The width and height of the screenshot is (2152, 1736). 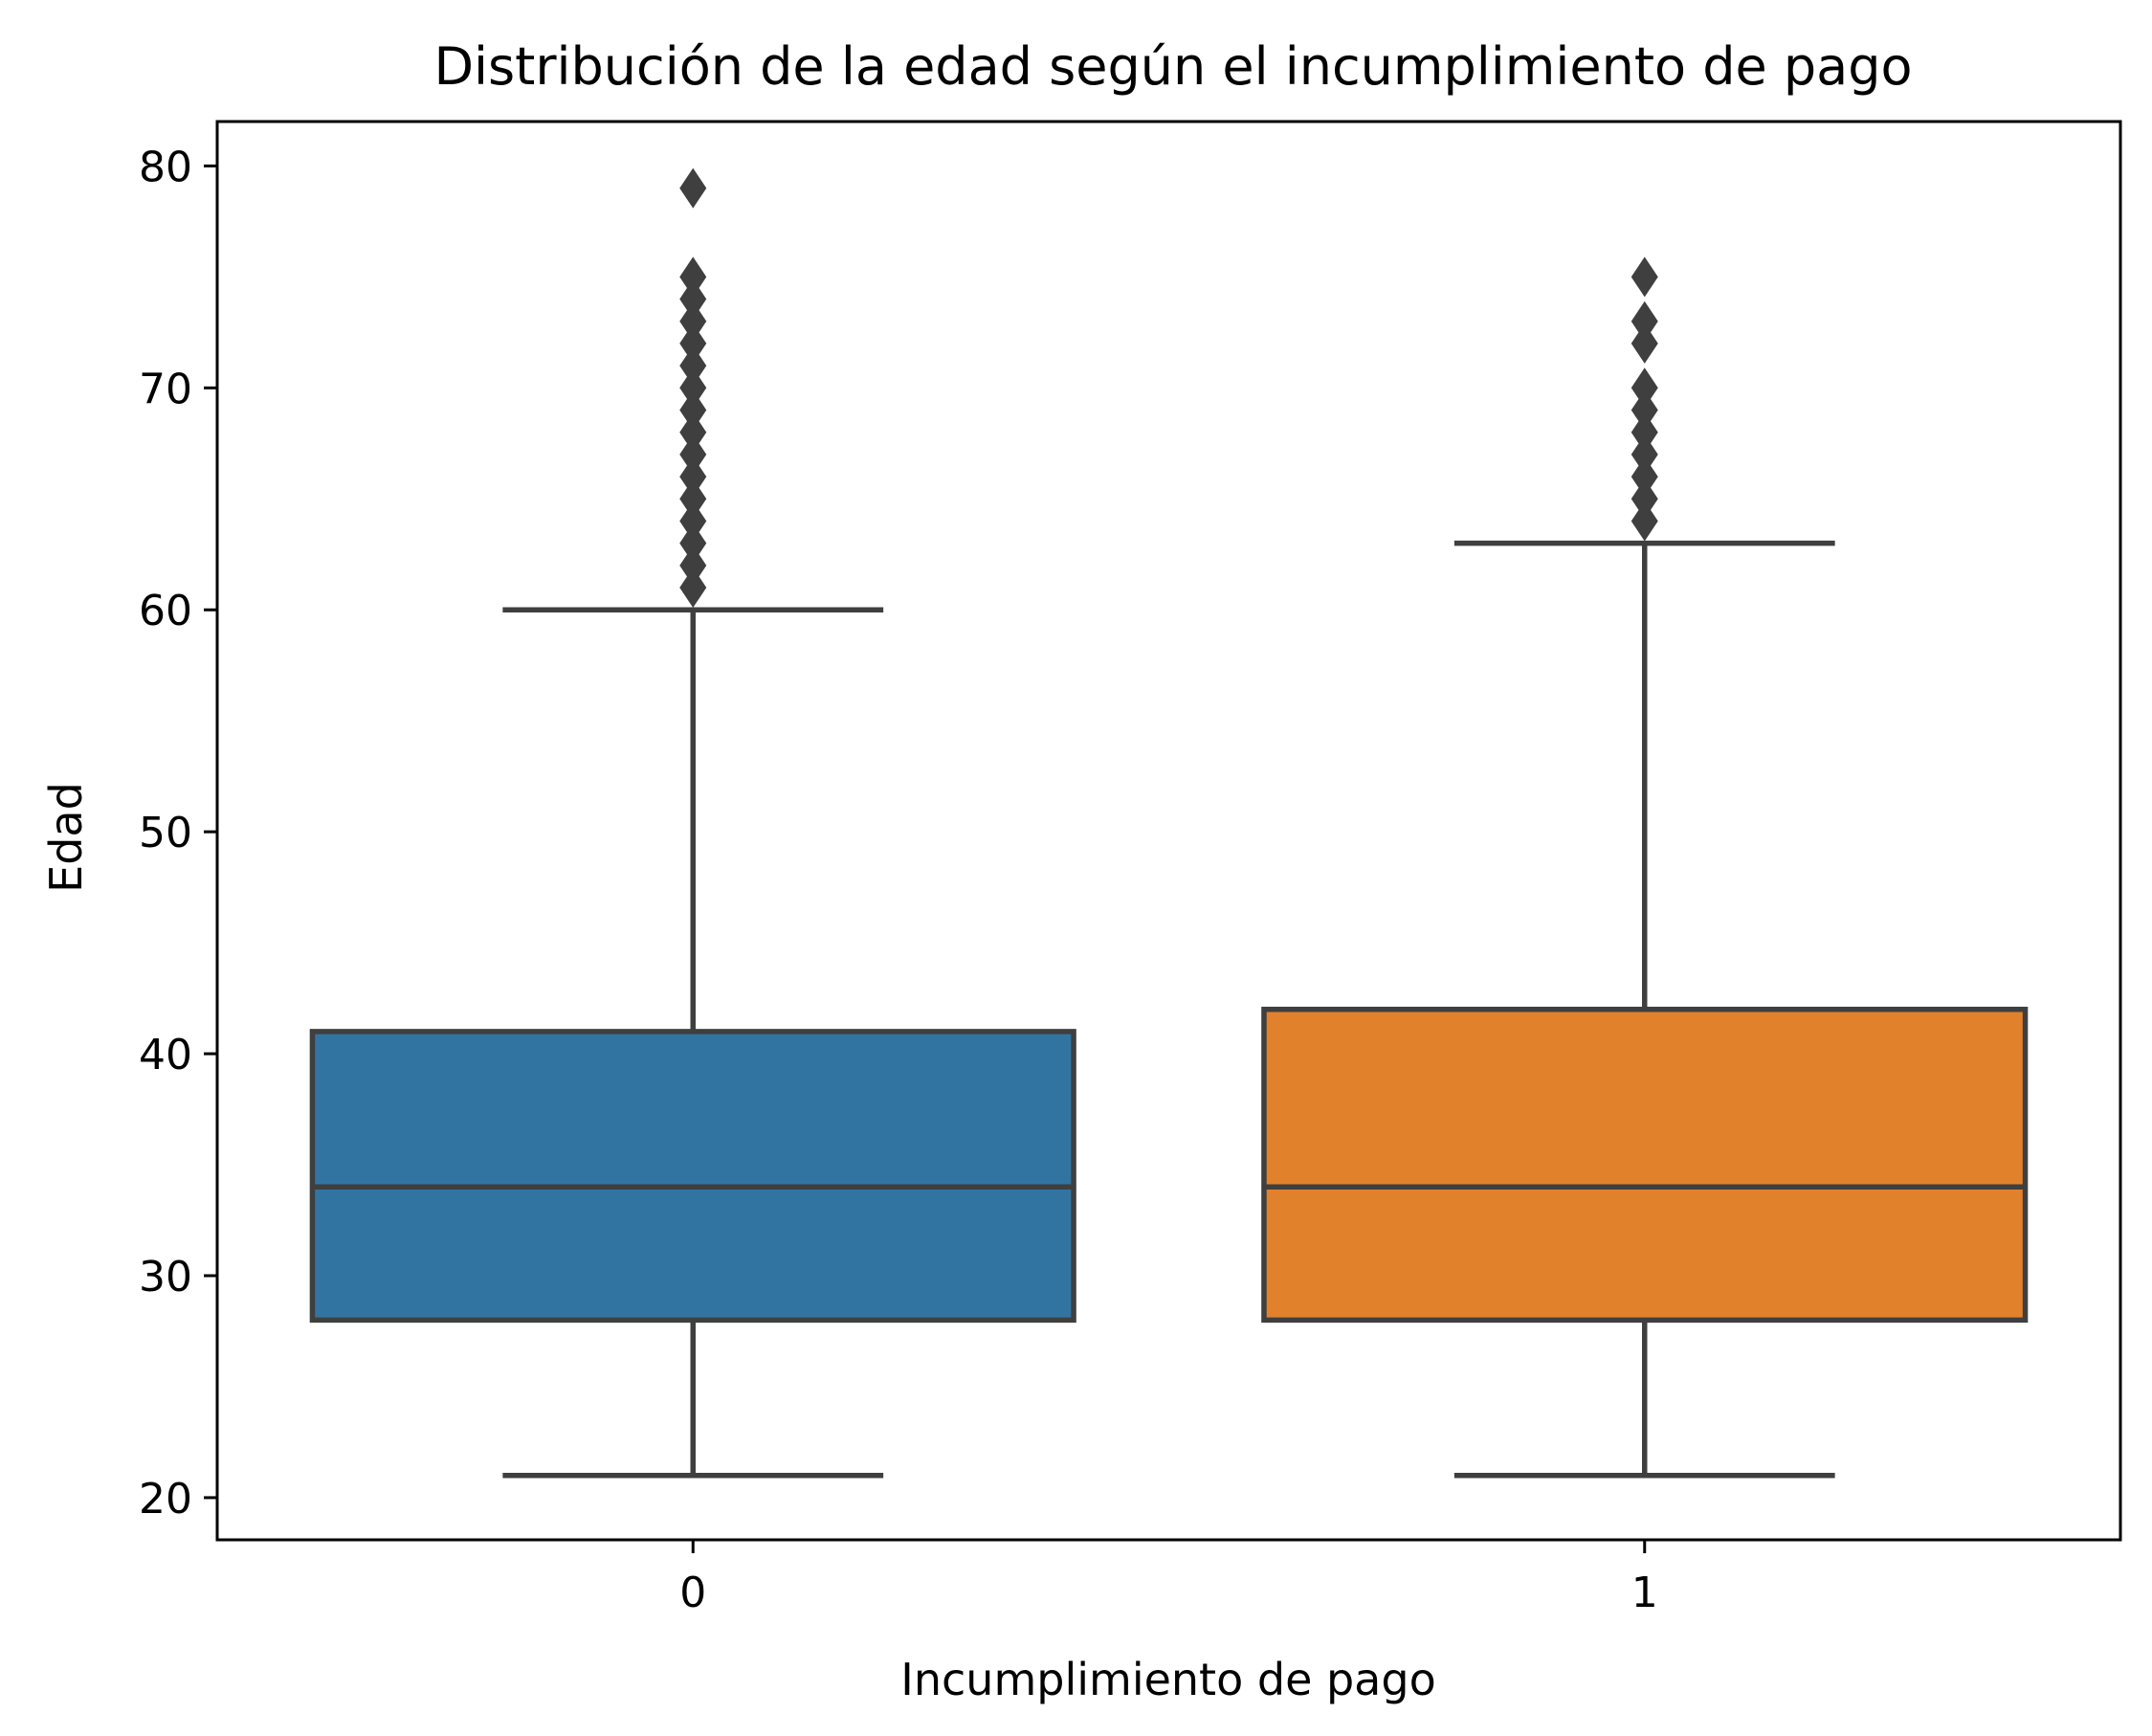 I want to click on y-tick-label: 60, so click(x=165, y=611).